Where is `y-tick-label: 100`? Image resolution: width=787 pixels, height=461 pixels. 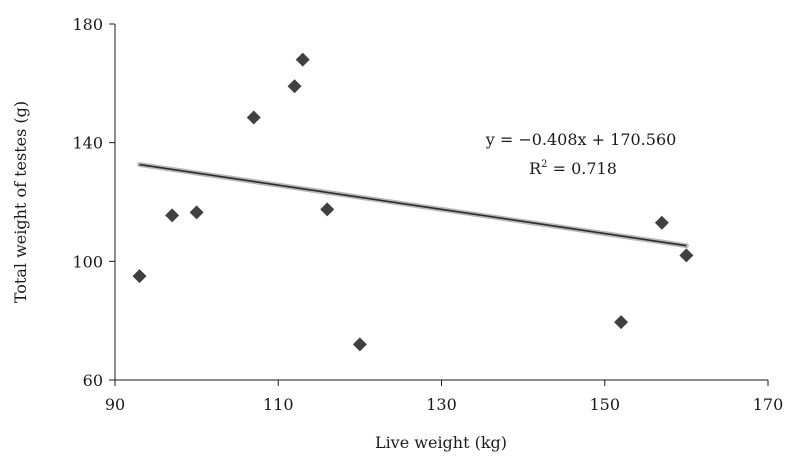
y-tick-label: 100 is located at coordinates (87, 261).